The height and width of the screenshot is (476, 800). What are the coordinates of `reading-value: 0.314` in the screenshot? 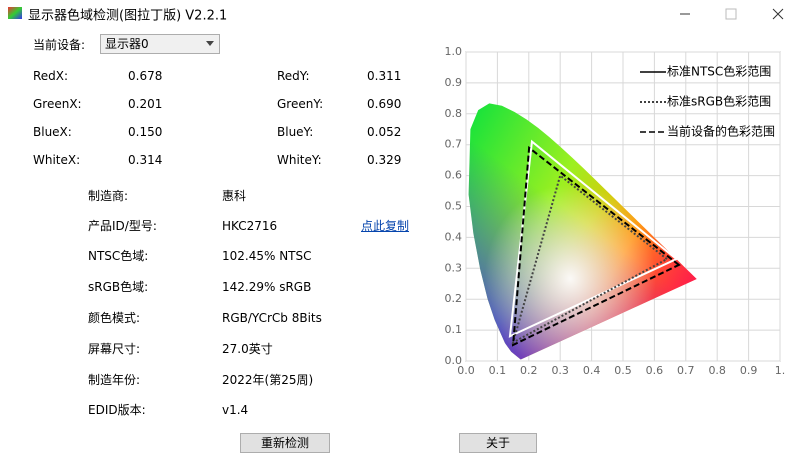 It's located at (145, 160).